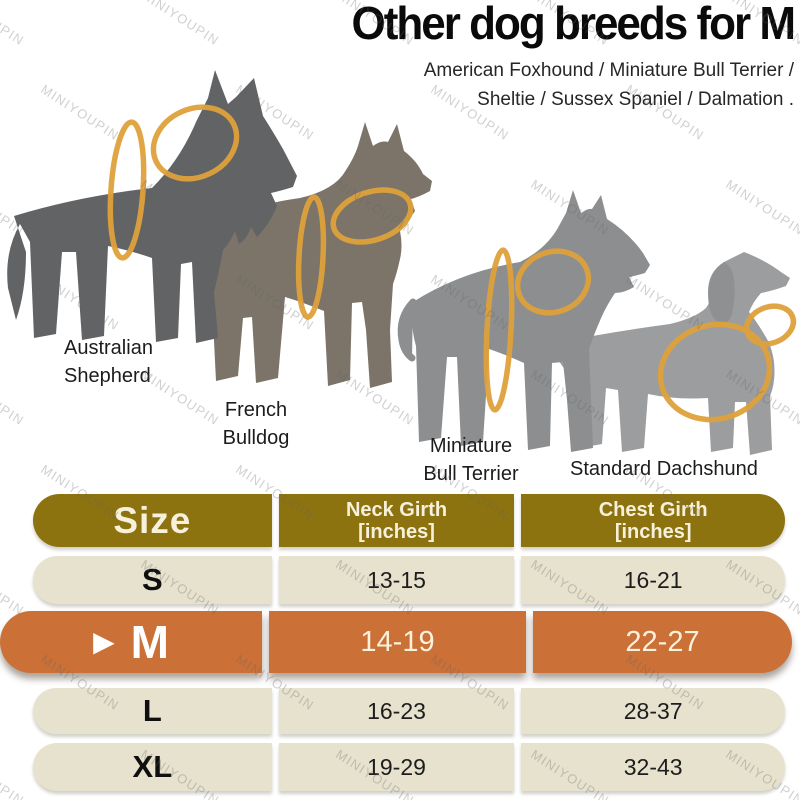 This screenshot has width=800, height=800. I want to click on cell-size-s: S, so click(152, 580).